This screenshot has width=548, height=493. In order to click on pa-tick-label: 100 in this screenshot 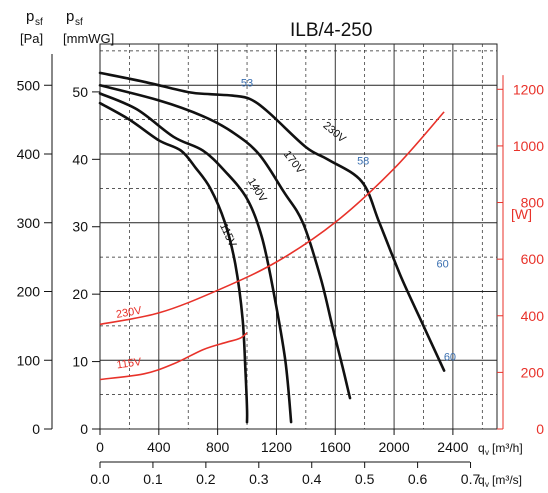, I will do `click(29, 360)`.